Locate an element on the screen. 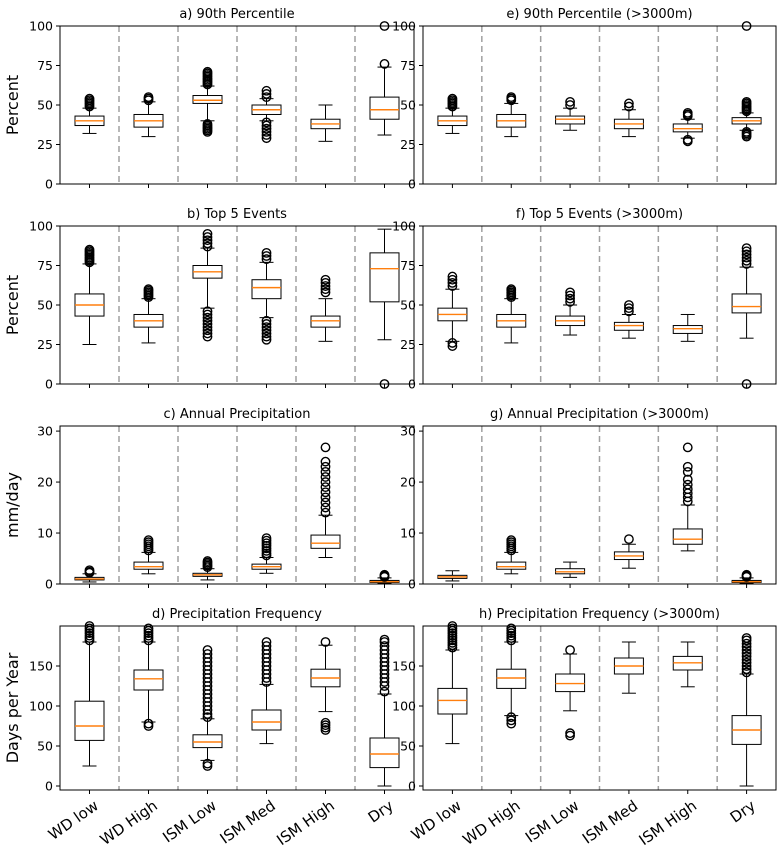  panel-f: 0 25 50 75 100 f) Top 5 Events (>3000m) is located at coordinates (584, 299).